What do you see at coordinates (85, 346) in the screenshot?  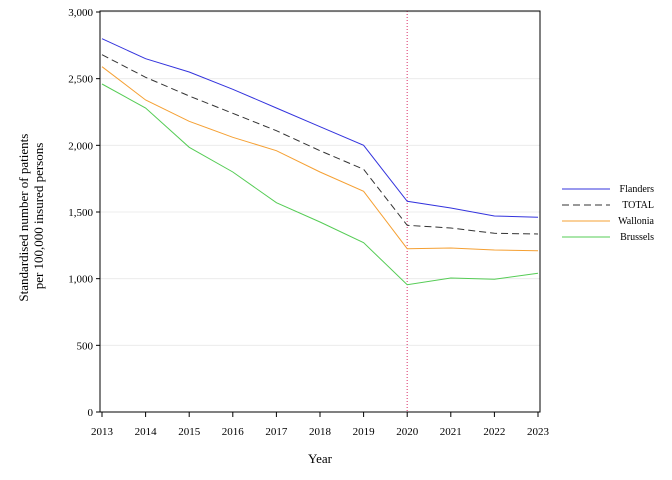 I see `y-tick-label: 500` at bounding box center [85, 346].